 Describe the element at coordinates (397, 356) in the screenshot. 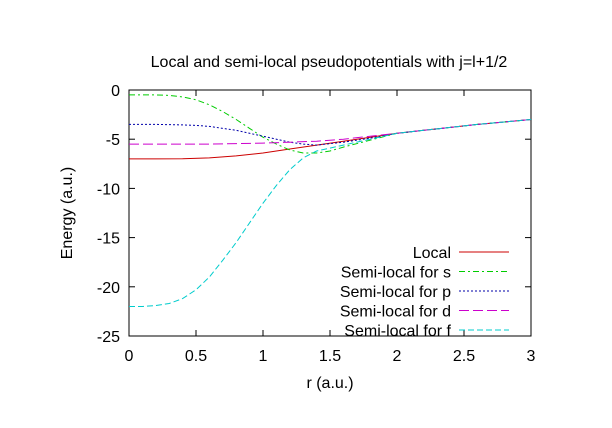

I see `x-tick-label: 2` at that location.